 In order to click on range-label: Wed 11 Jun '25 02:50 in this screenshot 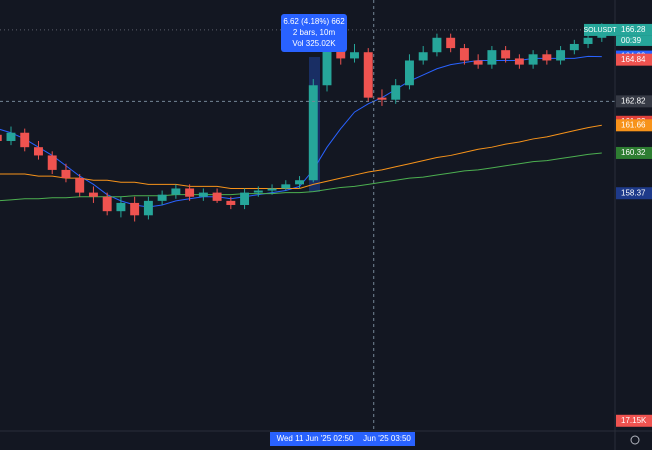, I will do `click(315, 438)`.